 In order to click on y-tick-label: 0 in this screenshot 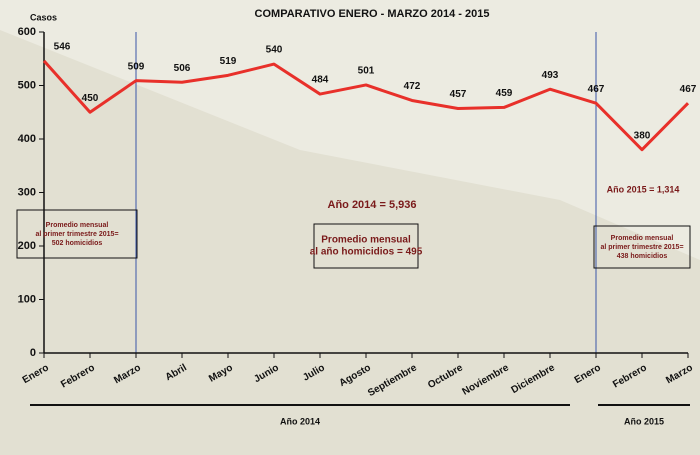, I will do `click(33, 353)`.